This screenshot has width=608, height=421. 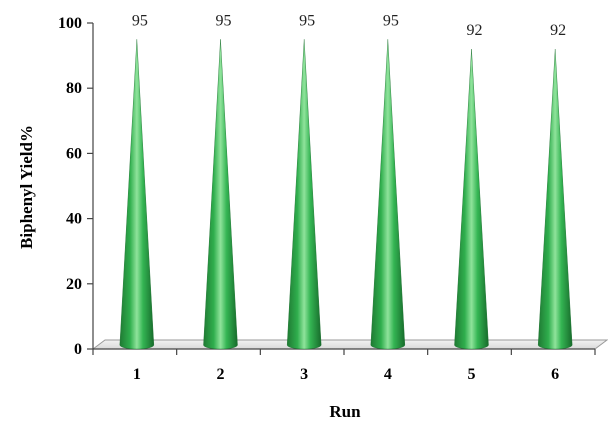 What do you see at coordinates (137, 374) in the screenshot?
I see `x-tick-label: 1` at bounding box center [137, 374].